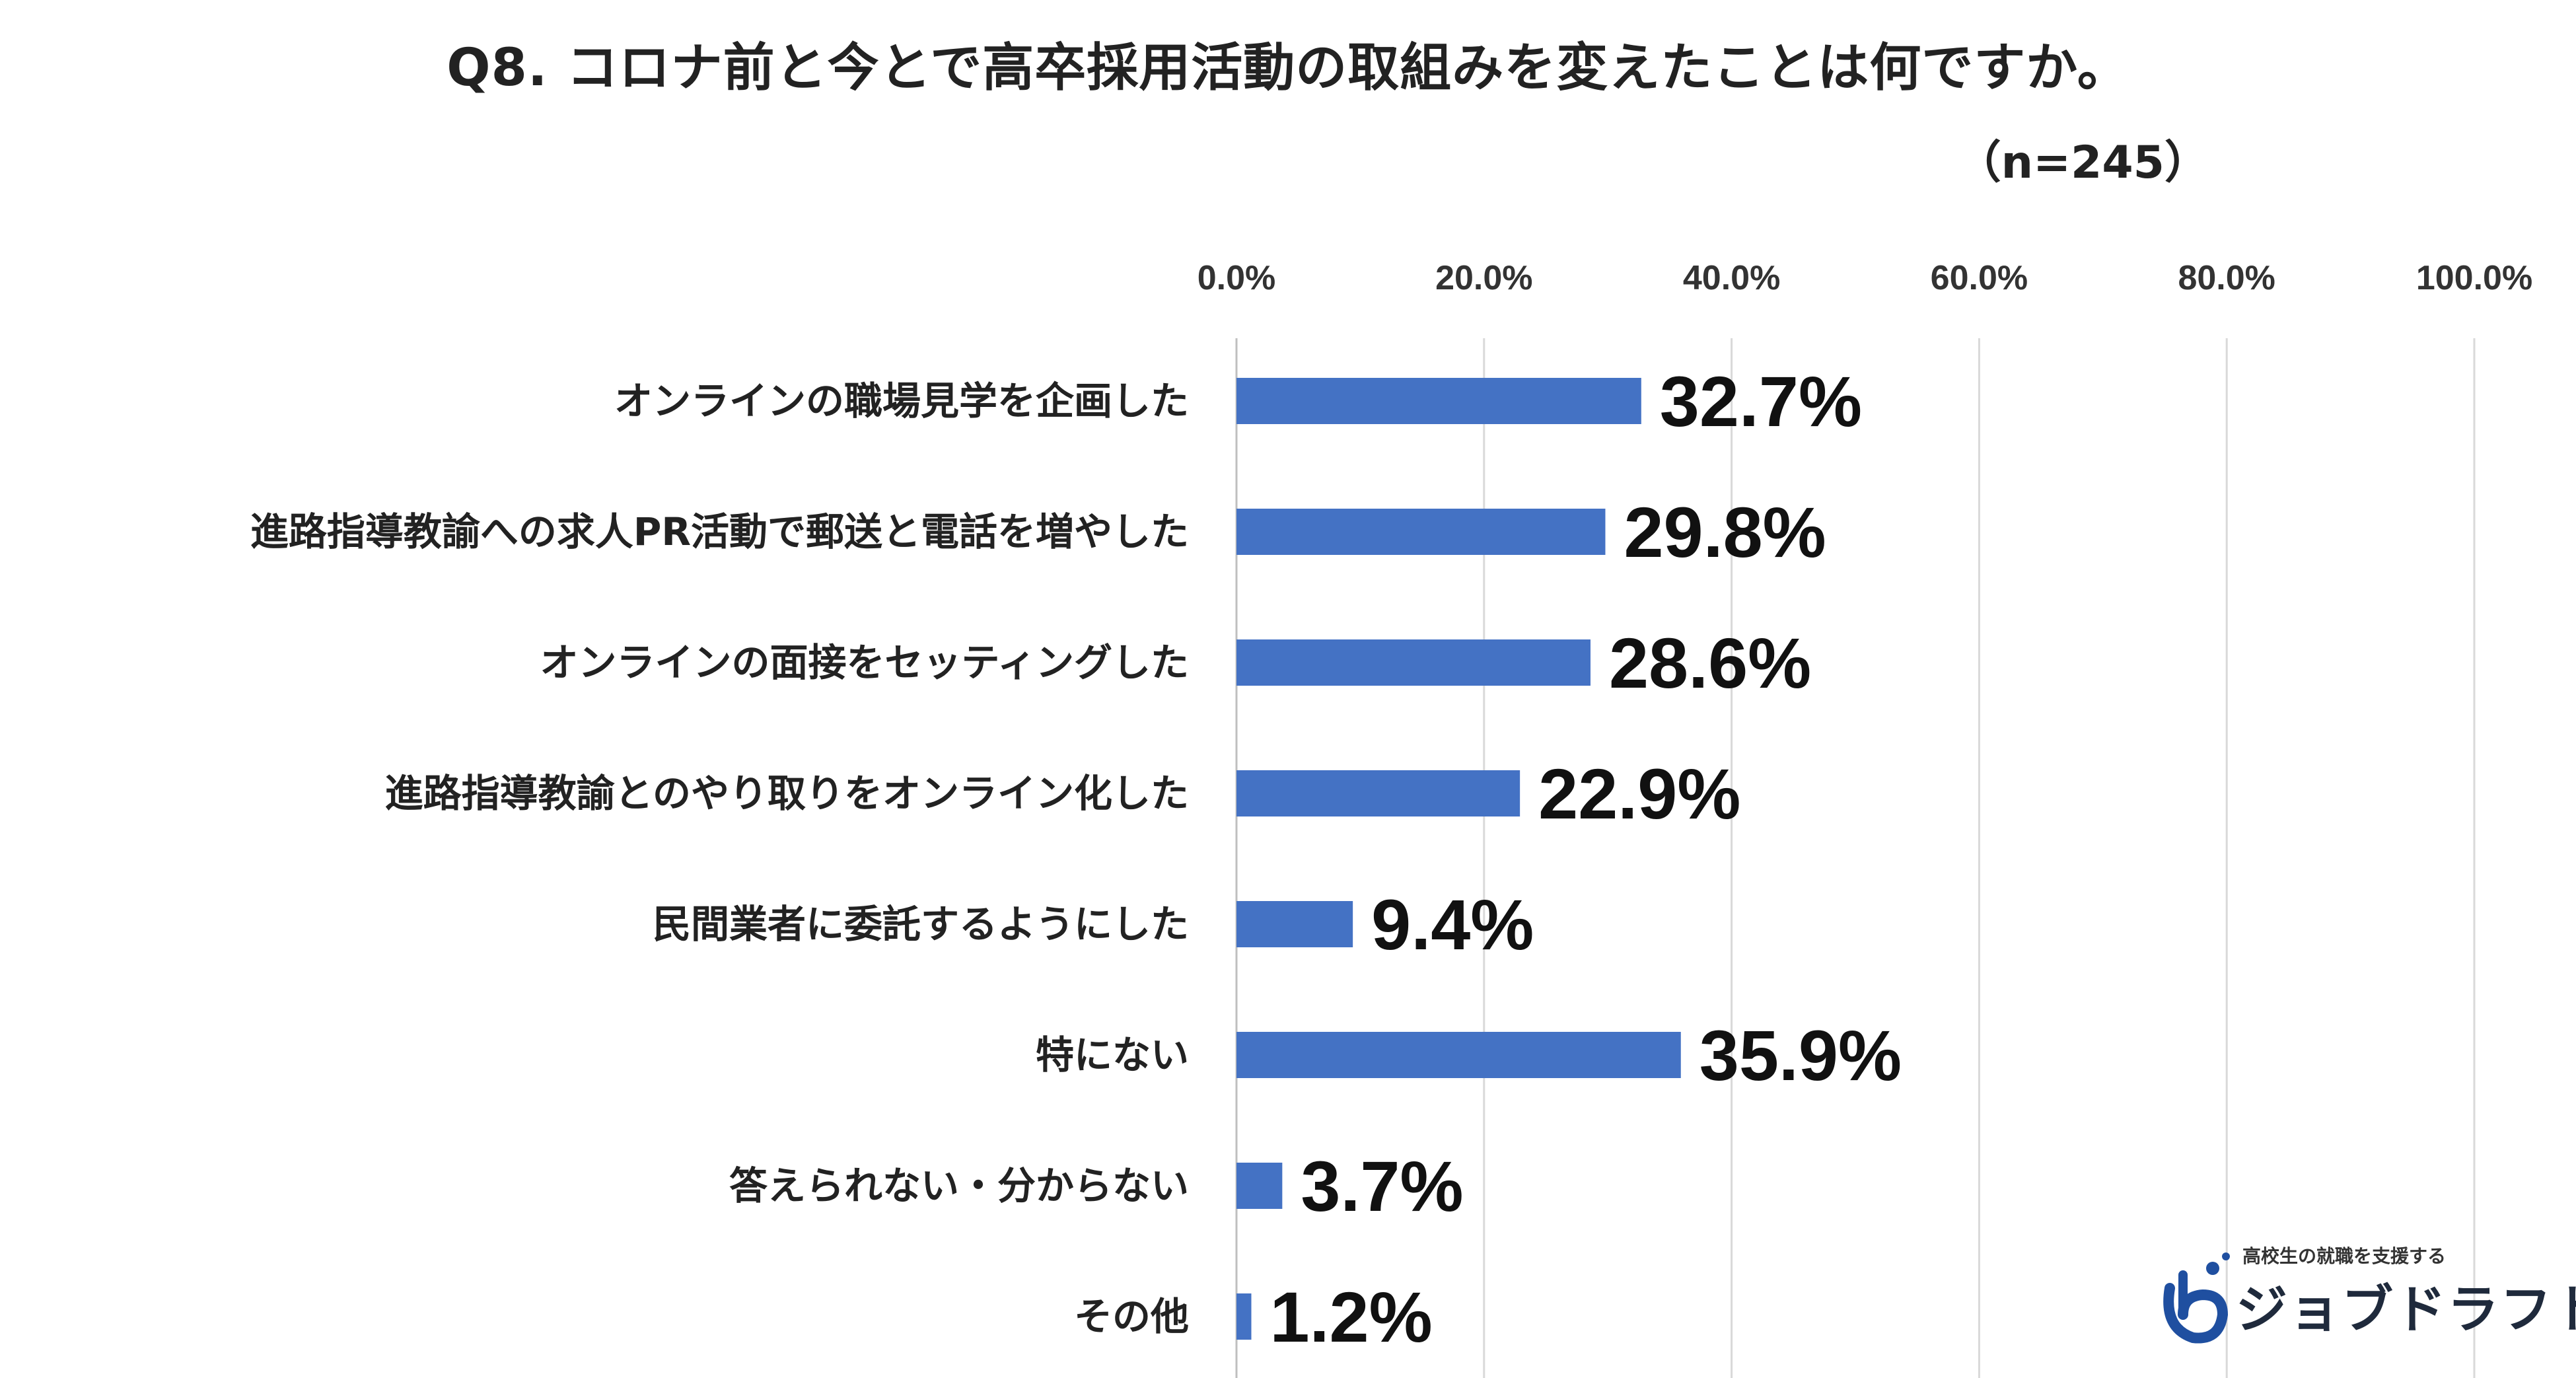 Image resolution: width=2576 pixels, height=1378 pixels. Describe the element at coordinates (1351, 1317) in the screenshot. I see `data-label: 1.2%` at that location.